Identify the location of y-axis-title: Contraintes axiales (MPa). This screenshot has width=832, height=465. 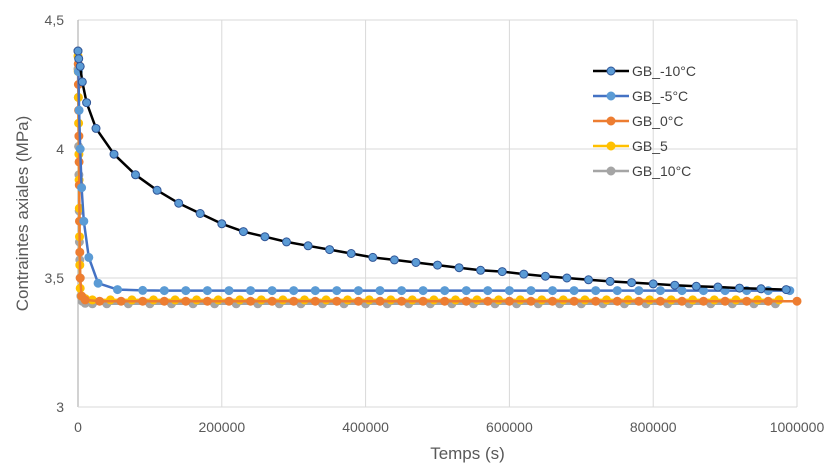
(22, 214).